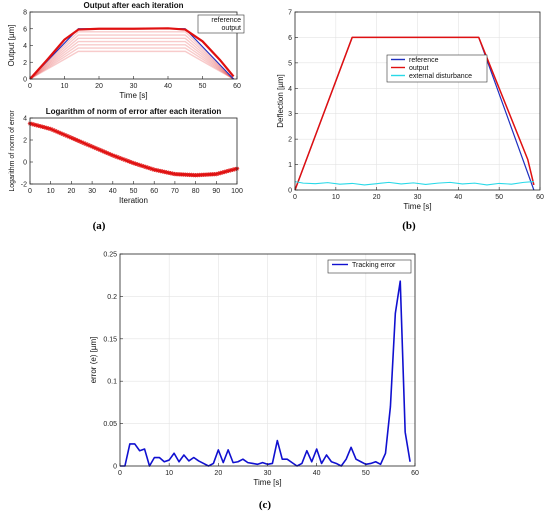 Image resolution: width=550 pixels, height=517 pixels. Describe the element at coordinates (93, 360) in the screenshot. I see `y-axis-label-c: error (e) [µm]` at that location.